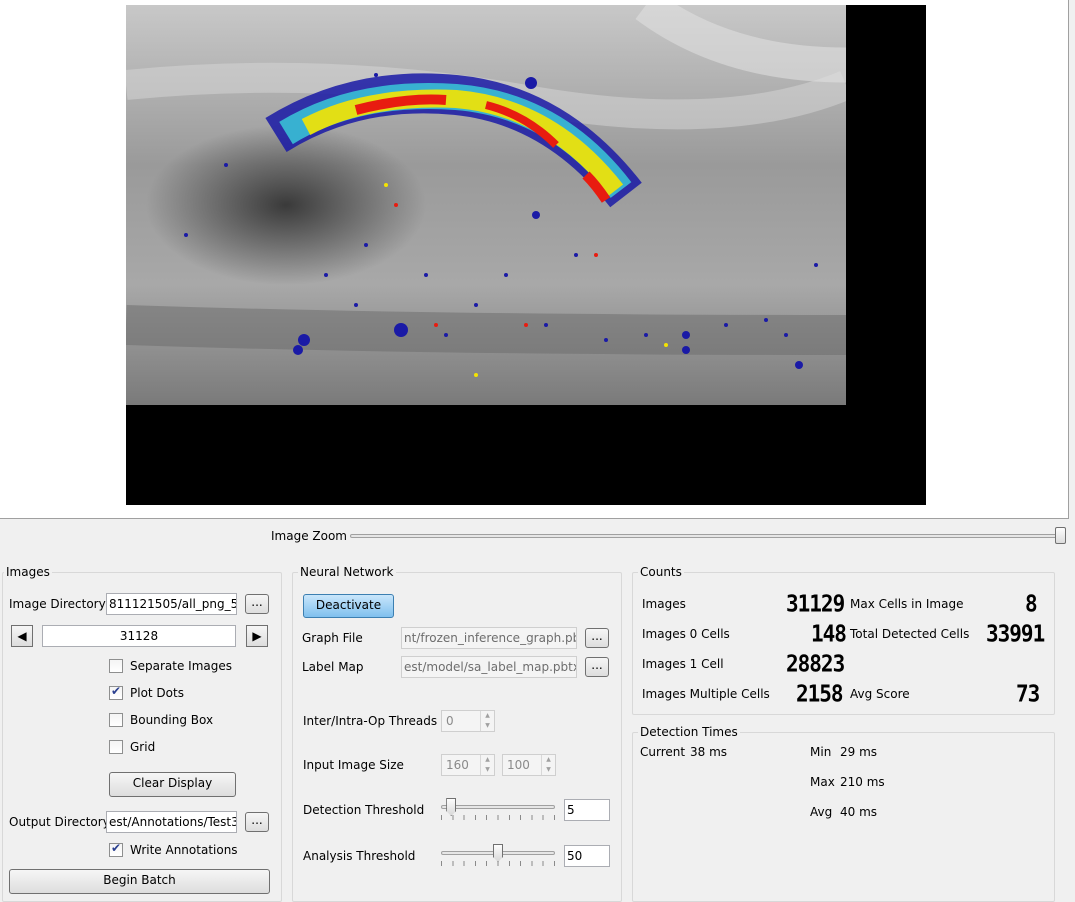 Image resolution: width=1075 pixels, height=902 pixels. Describe the element at coordinates (364, 810) in the screenshot. I see `detection-threshold-label: Detection Threshold` at that location.